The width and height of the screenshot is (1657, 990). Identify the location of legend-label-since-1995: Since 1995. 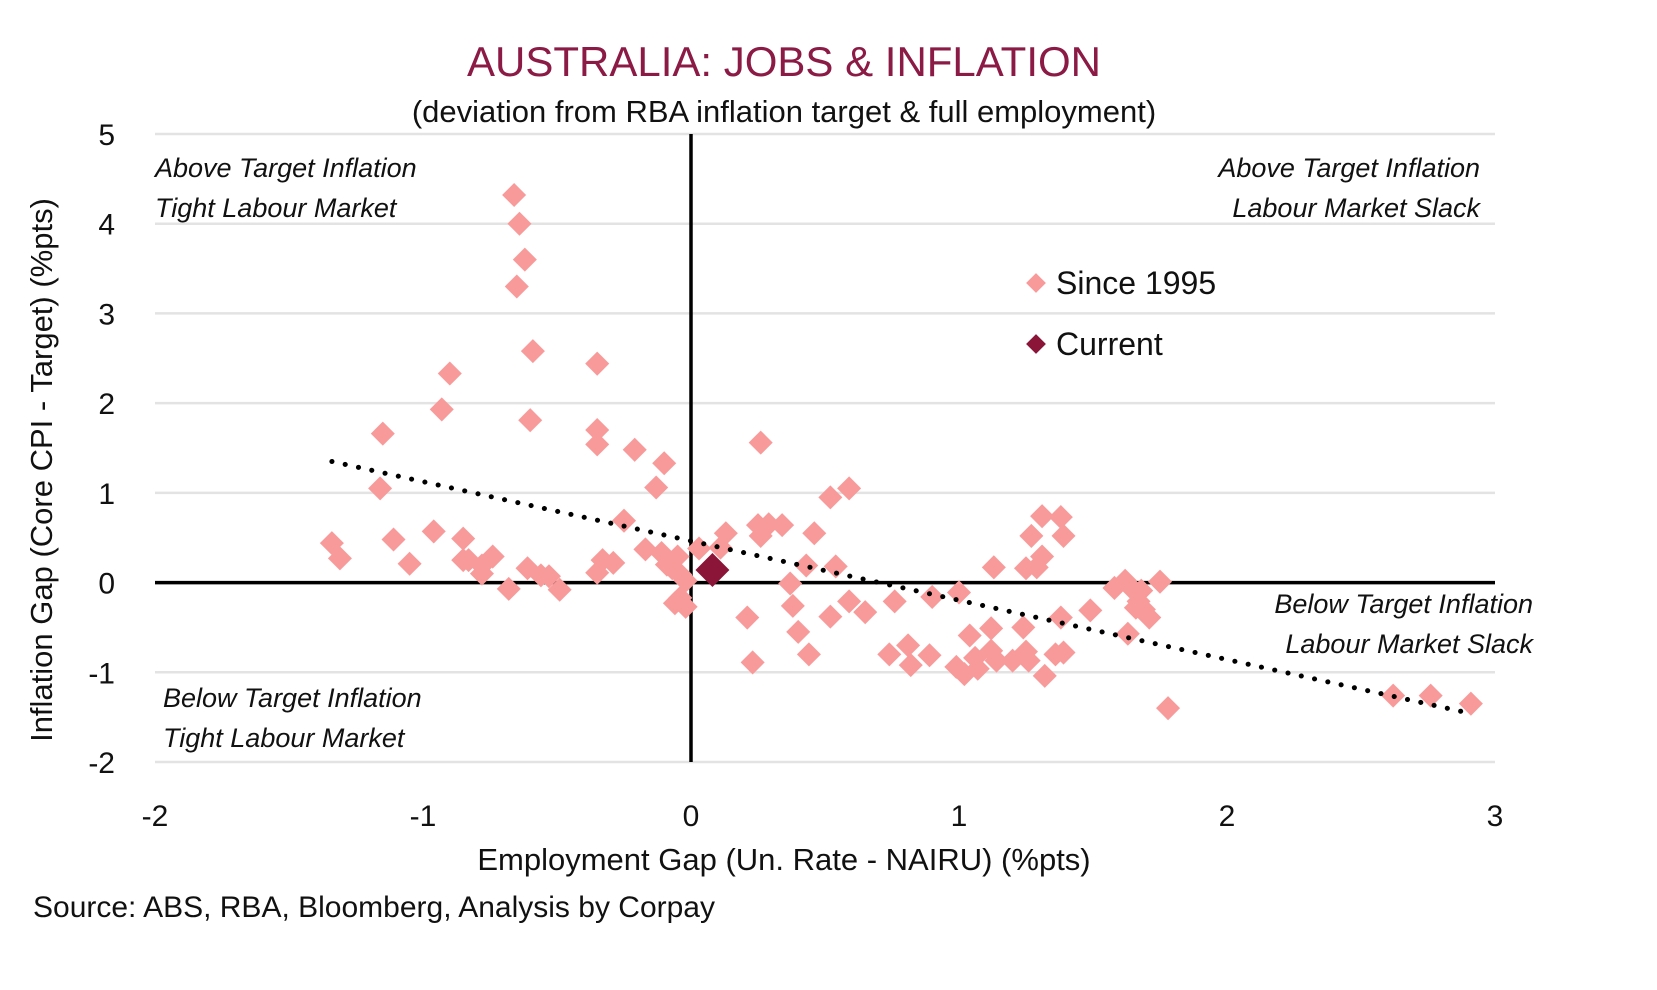
(1136, 283).